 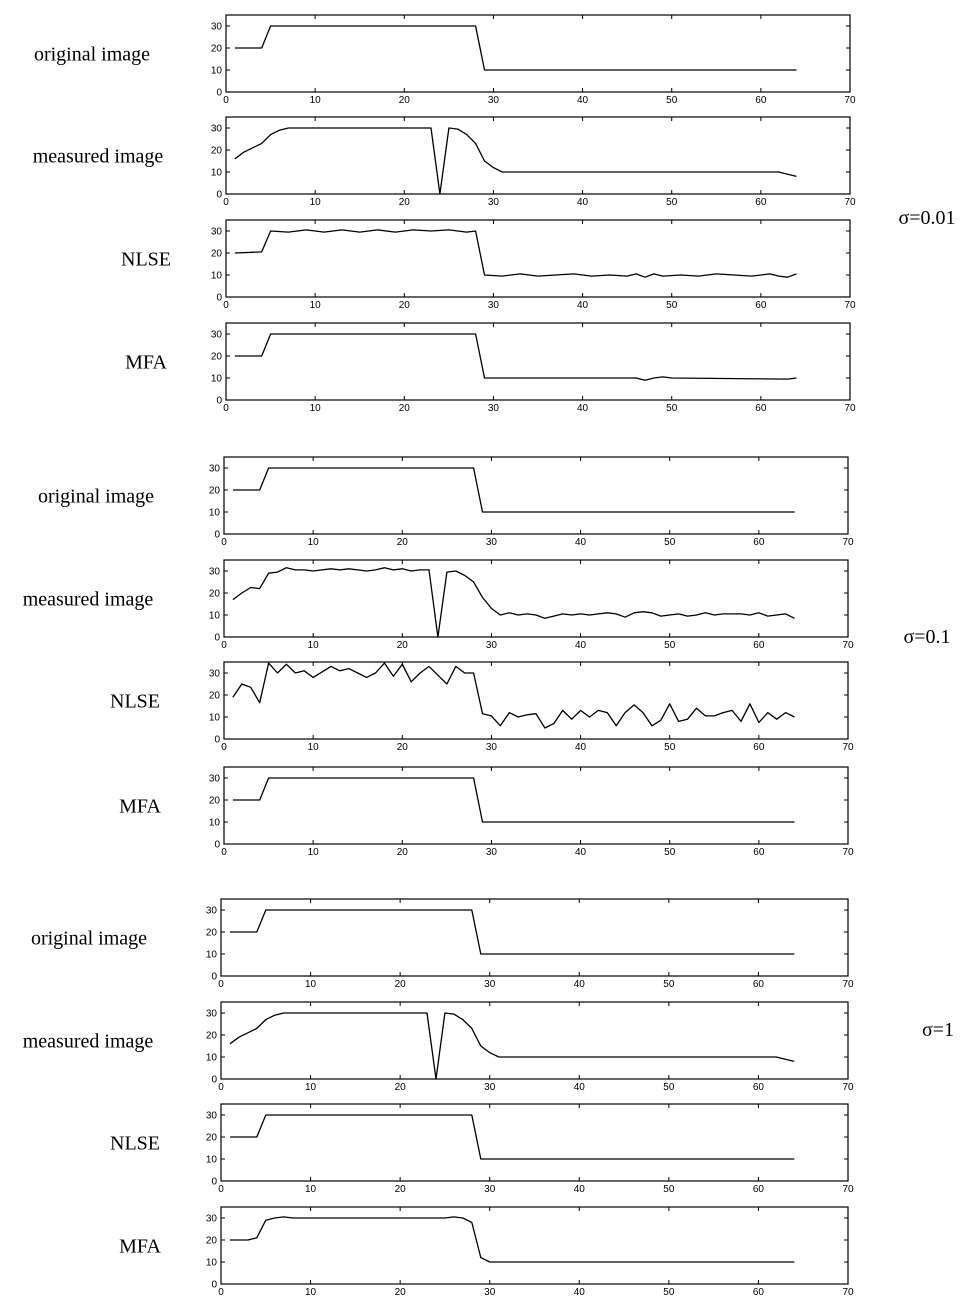 I want to click on panel-9: 0 10 20 30 40 50 60 70 0 10 20 30 measured image, so click(x=438, y=1047).